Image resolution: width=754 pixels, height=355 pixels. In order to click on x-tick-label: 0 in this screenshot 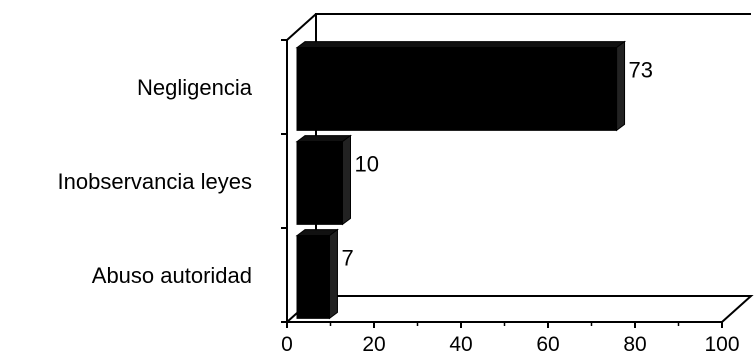, I will do `click(287, 344)`.